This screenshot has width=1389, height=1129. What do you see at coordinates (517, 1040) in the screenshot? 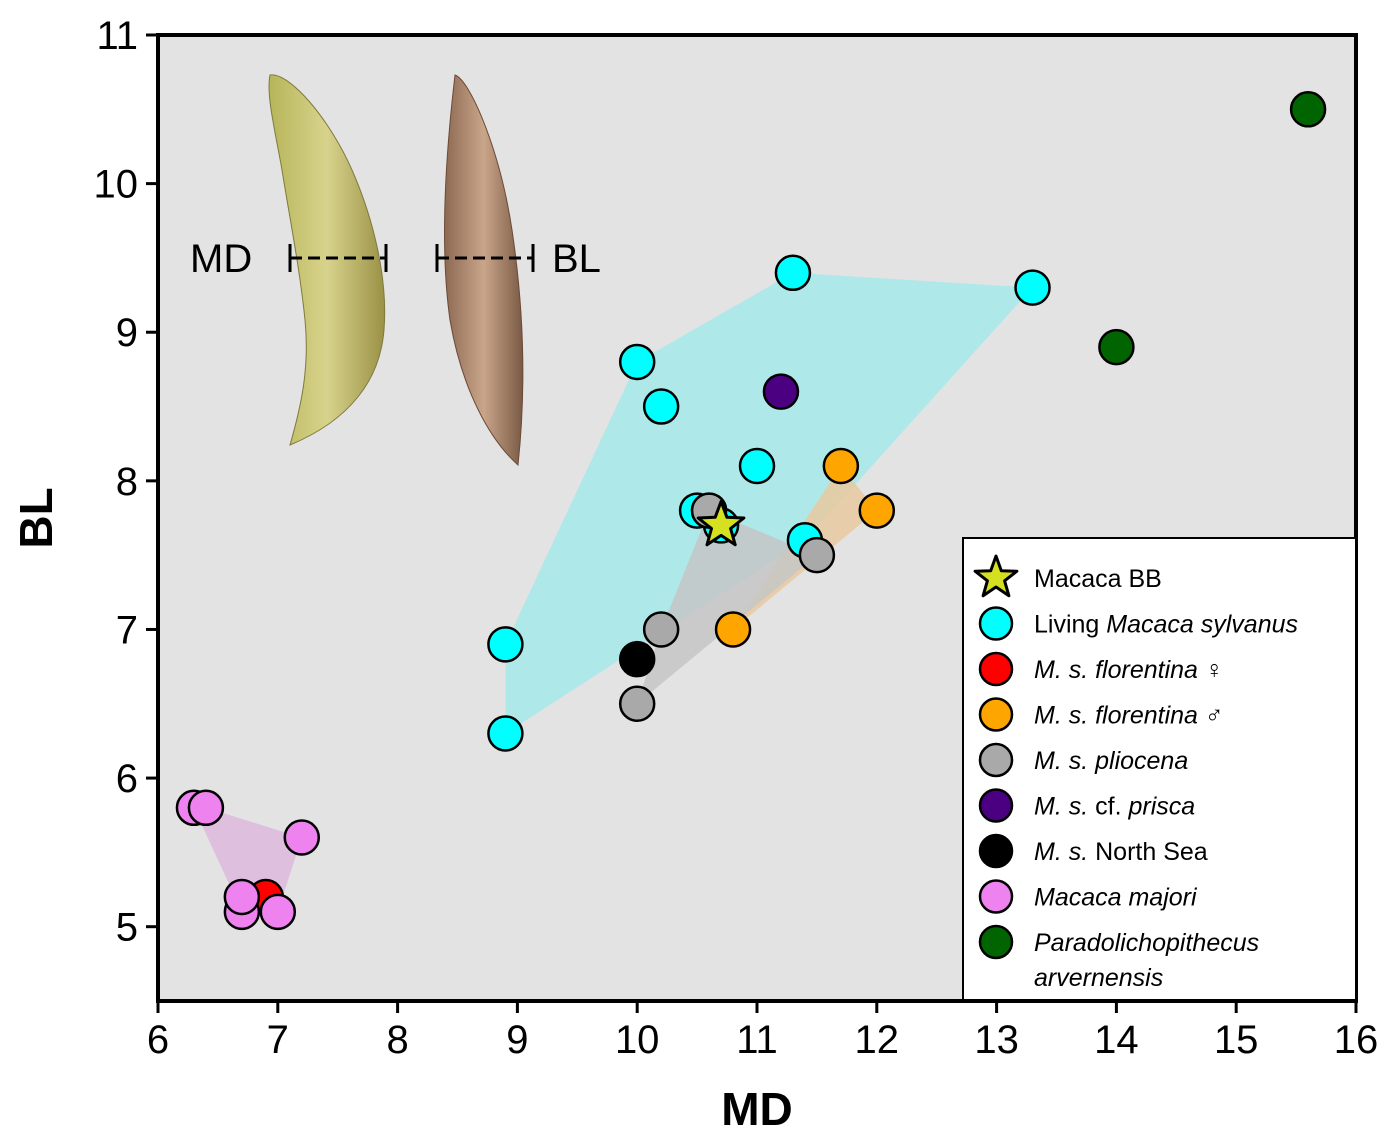
I see `x-tick-label: 9` at bounding box center [517, 1040].